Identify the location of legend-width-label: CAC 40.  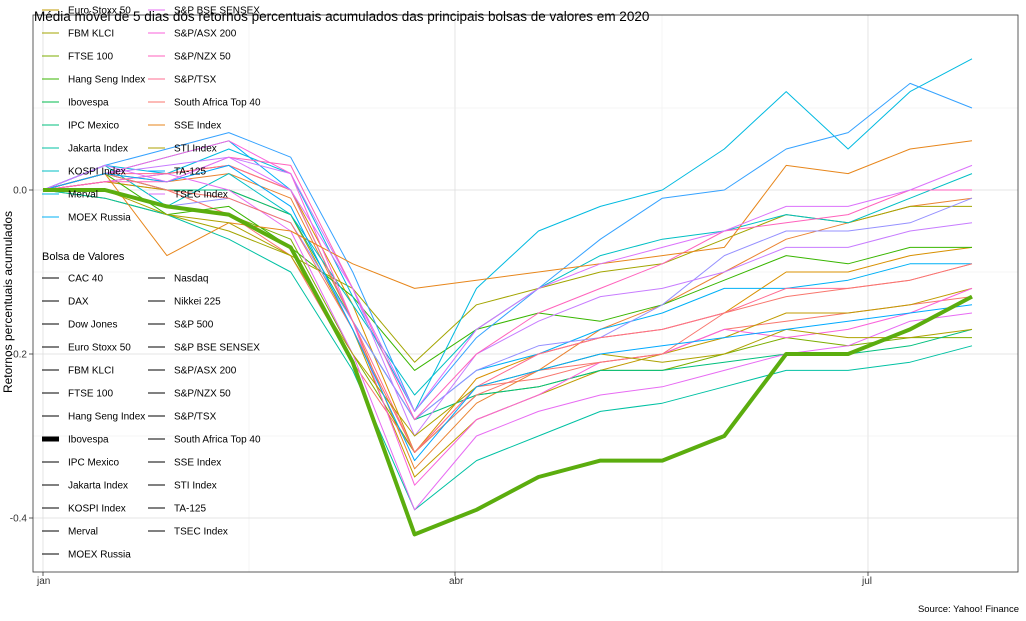
(85, 279).